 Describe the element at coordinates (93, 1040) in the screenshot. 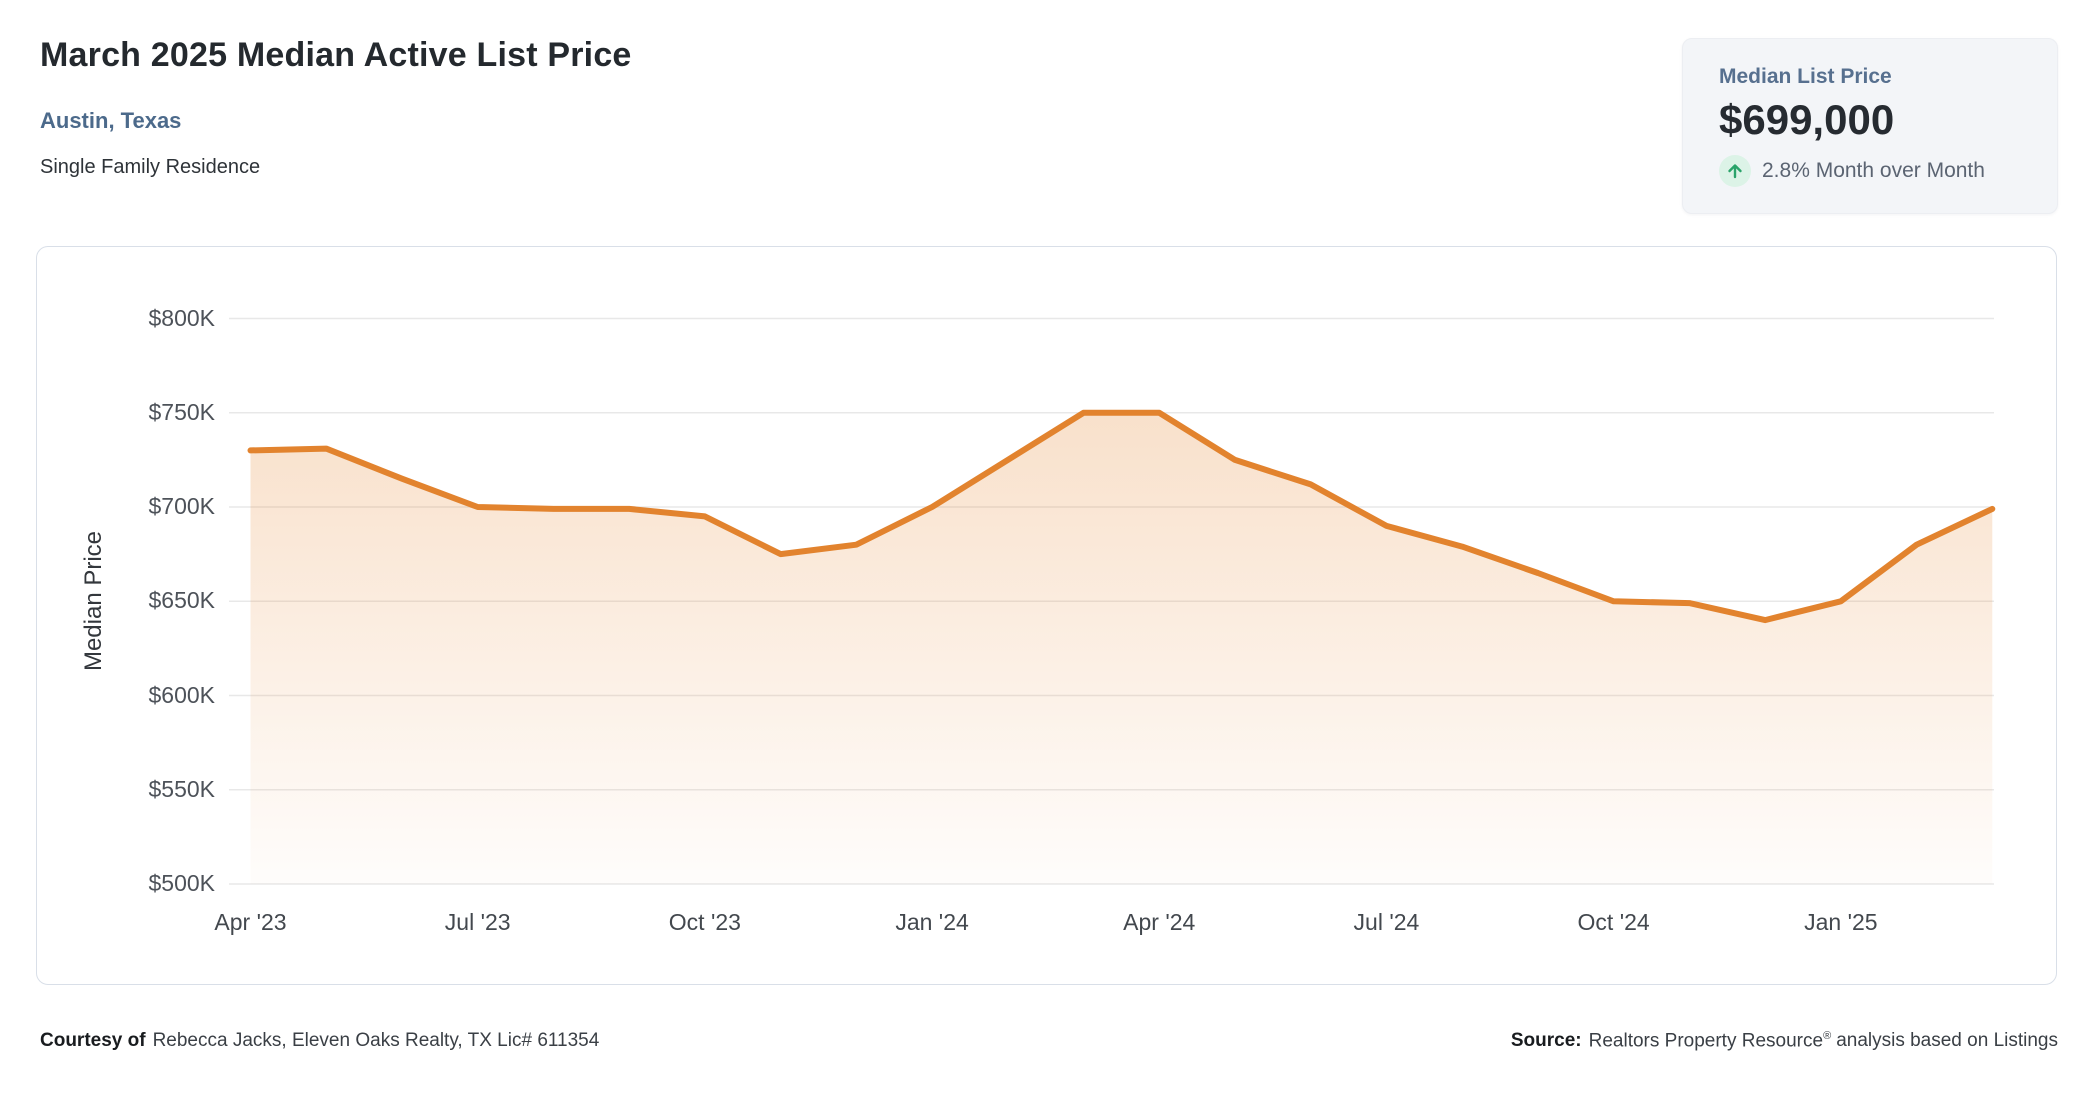

I see `courtesy-label: Courtesy of` at that location.